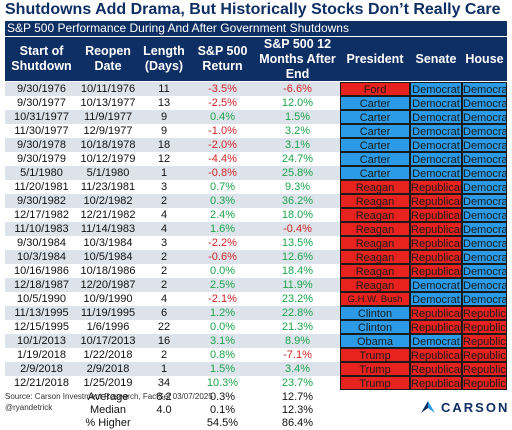 This screenshot has height=430, width=512. I want to click on sp500-12m-return-cell: 9.3%, so click(297, 187).